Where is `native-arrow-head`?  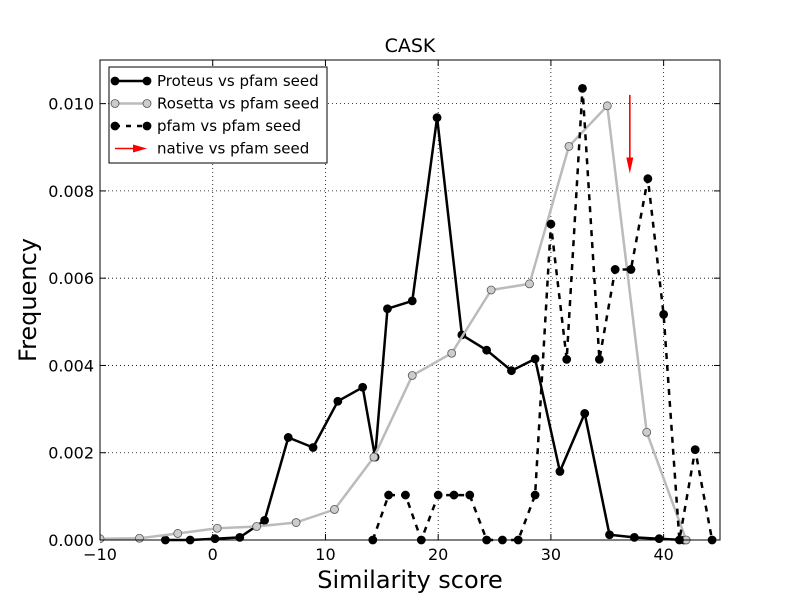
native-arrow-head is located at coordinates (630, 165).